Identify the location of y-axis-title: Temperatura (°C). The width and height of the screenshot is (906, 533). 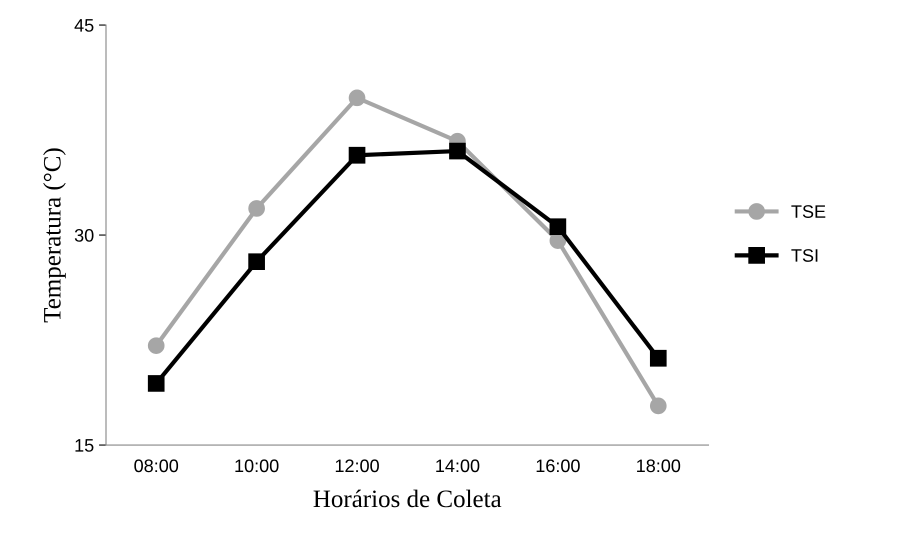
(54, 235).